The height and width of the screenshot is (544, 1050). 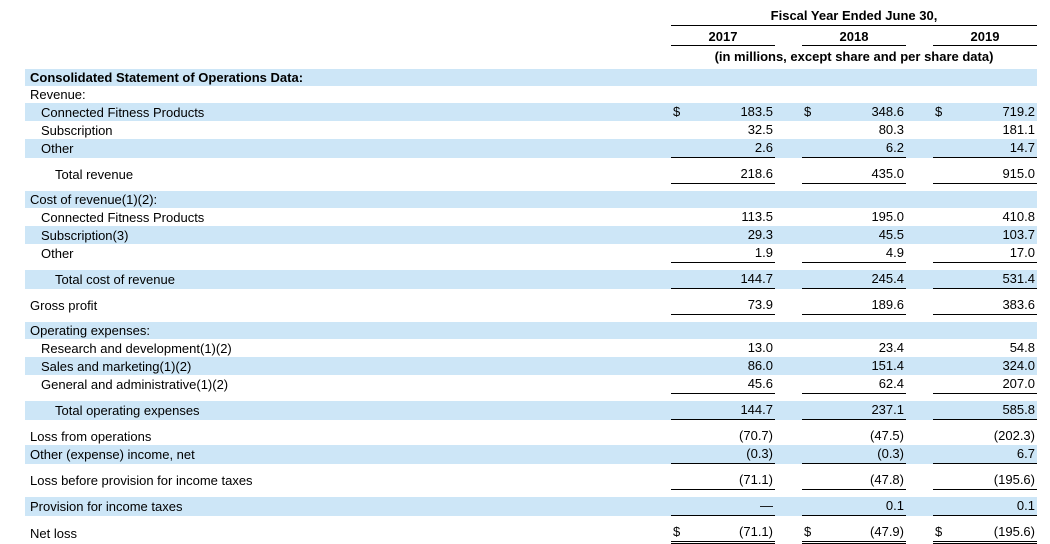 I want to click on value-cell: $348.6, so click(x=854, y=112).